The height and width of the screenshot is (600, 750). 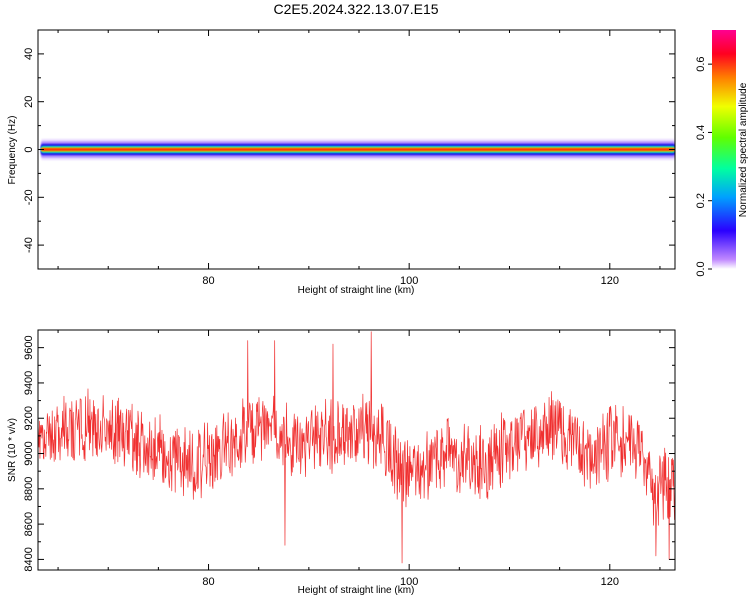 I want to click on spectrogram-y-tick-label: -20, so click(x=29, y=197).